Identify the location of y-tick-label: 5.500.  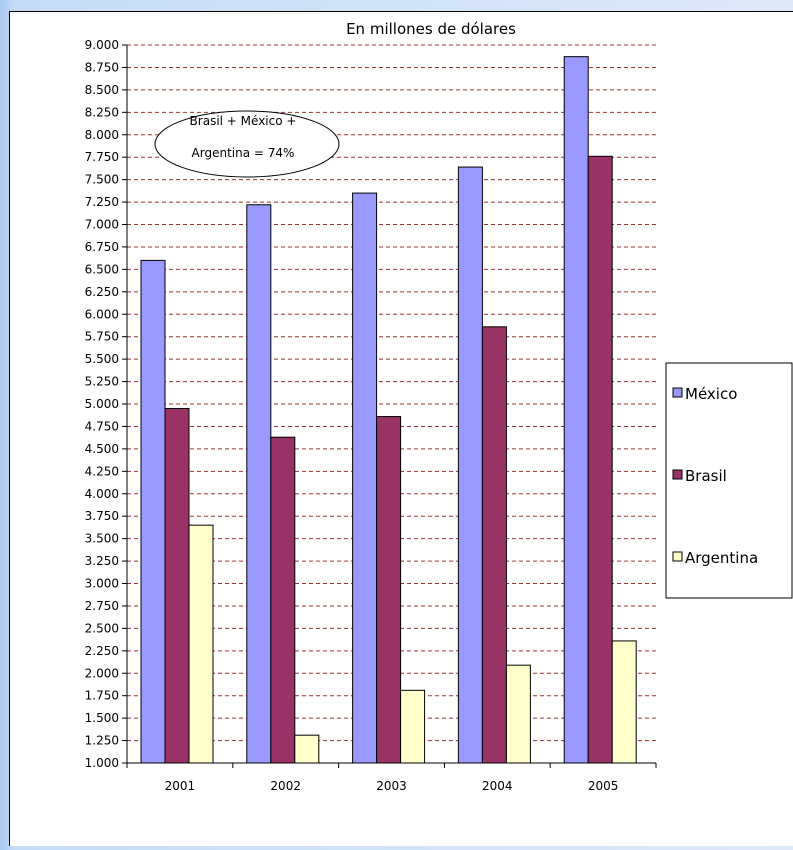
(102, 359).